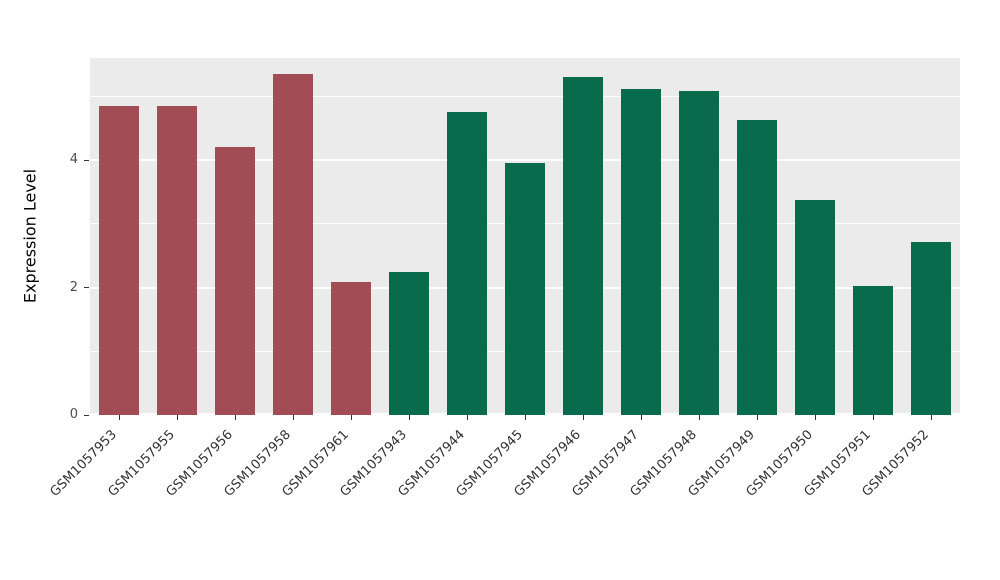 The width and height of the screenshot is (1000, 580). Describe the element at coordinates (467, 263) in the screenshot. I see `bar-GSM1057944` at that location.